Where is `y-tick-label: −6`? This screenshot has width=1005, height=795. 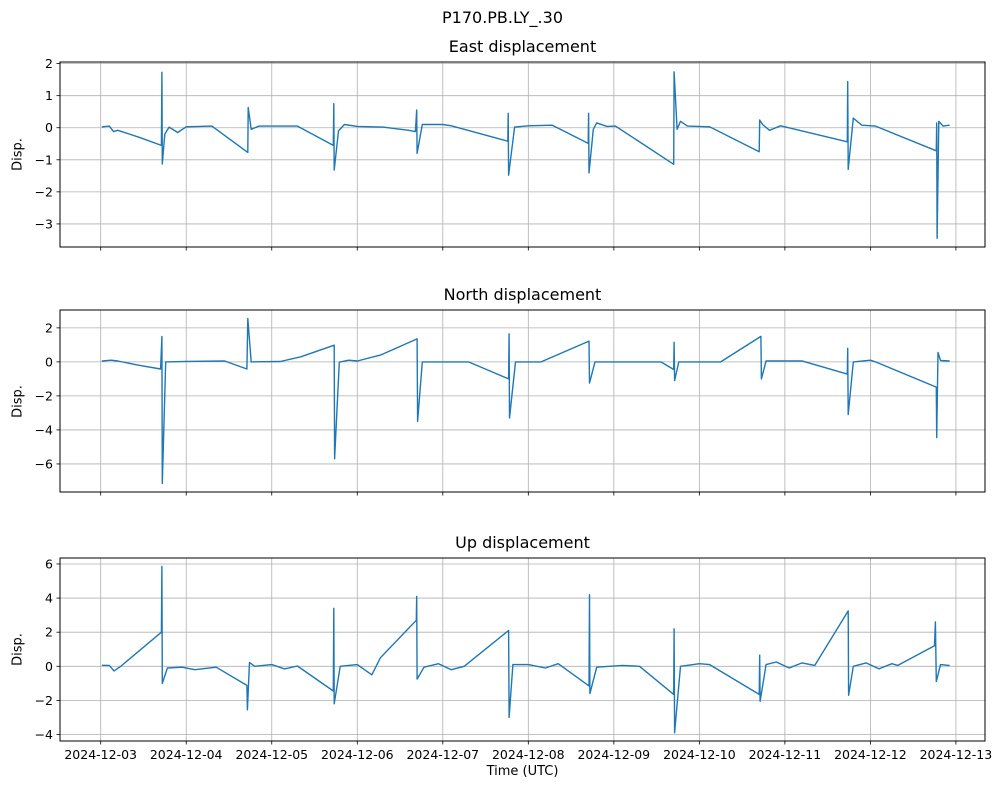 y-tick-label: −6 is located at coordinates (44, 463).